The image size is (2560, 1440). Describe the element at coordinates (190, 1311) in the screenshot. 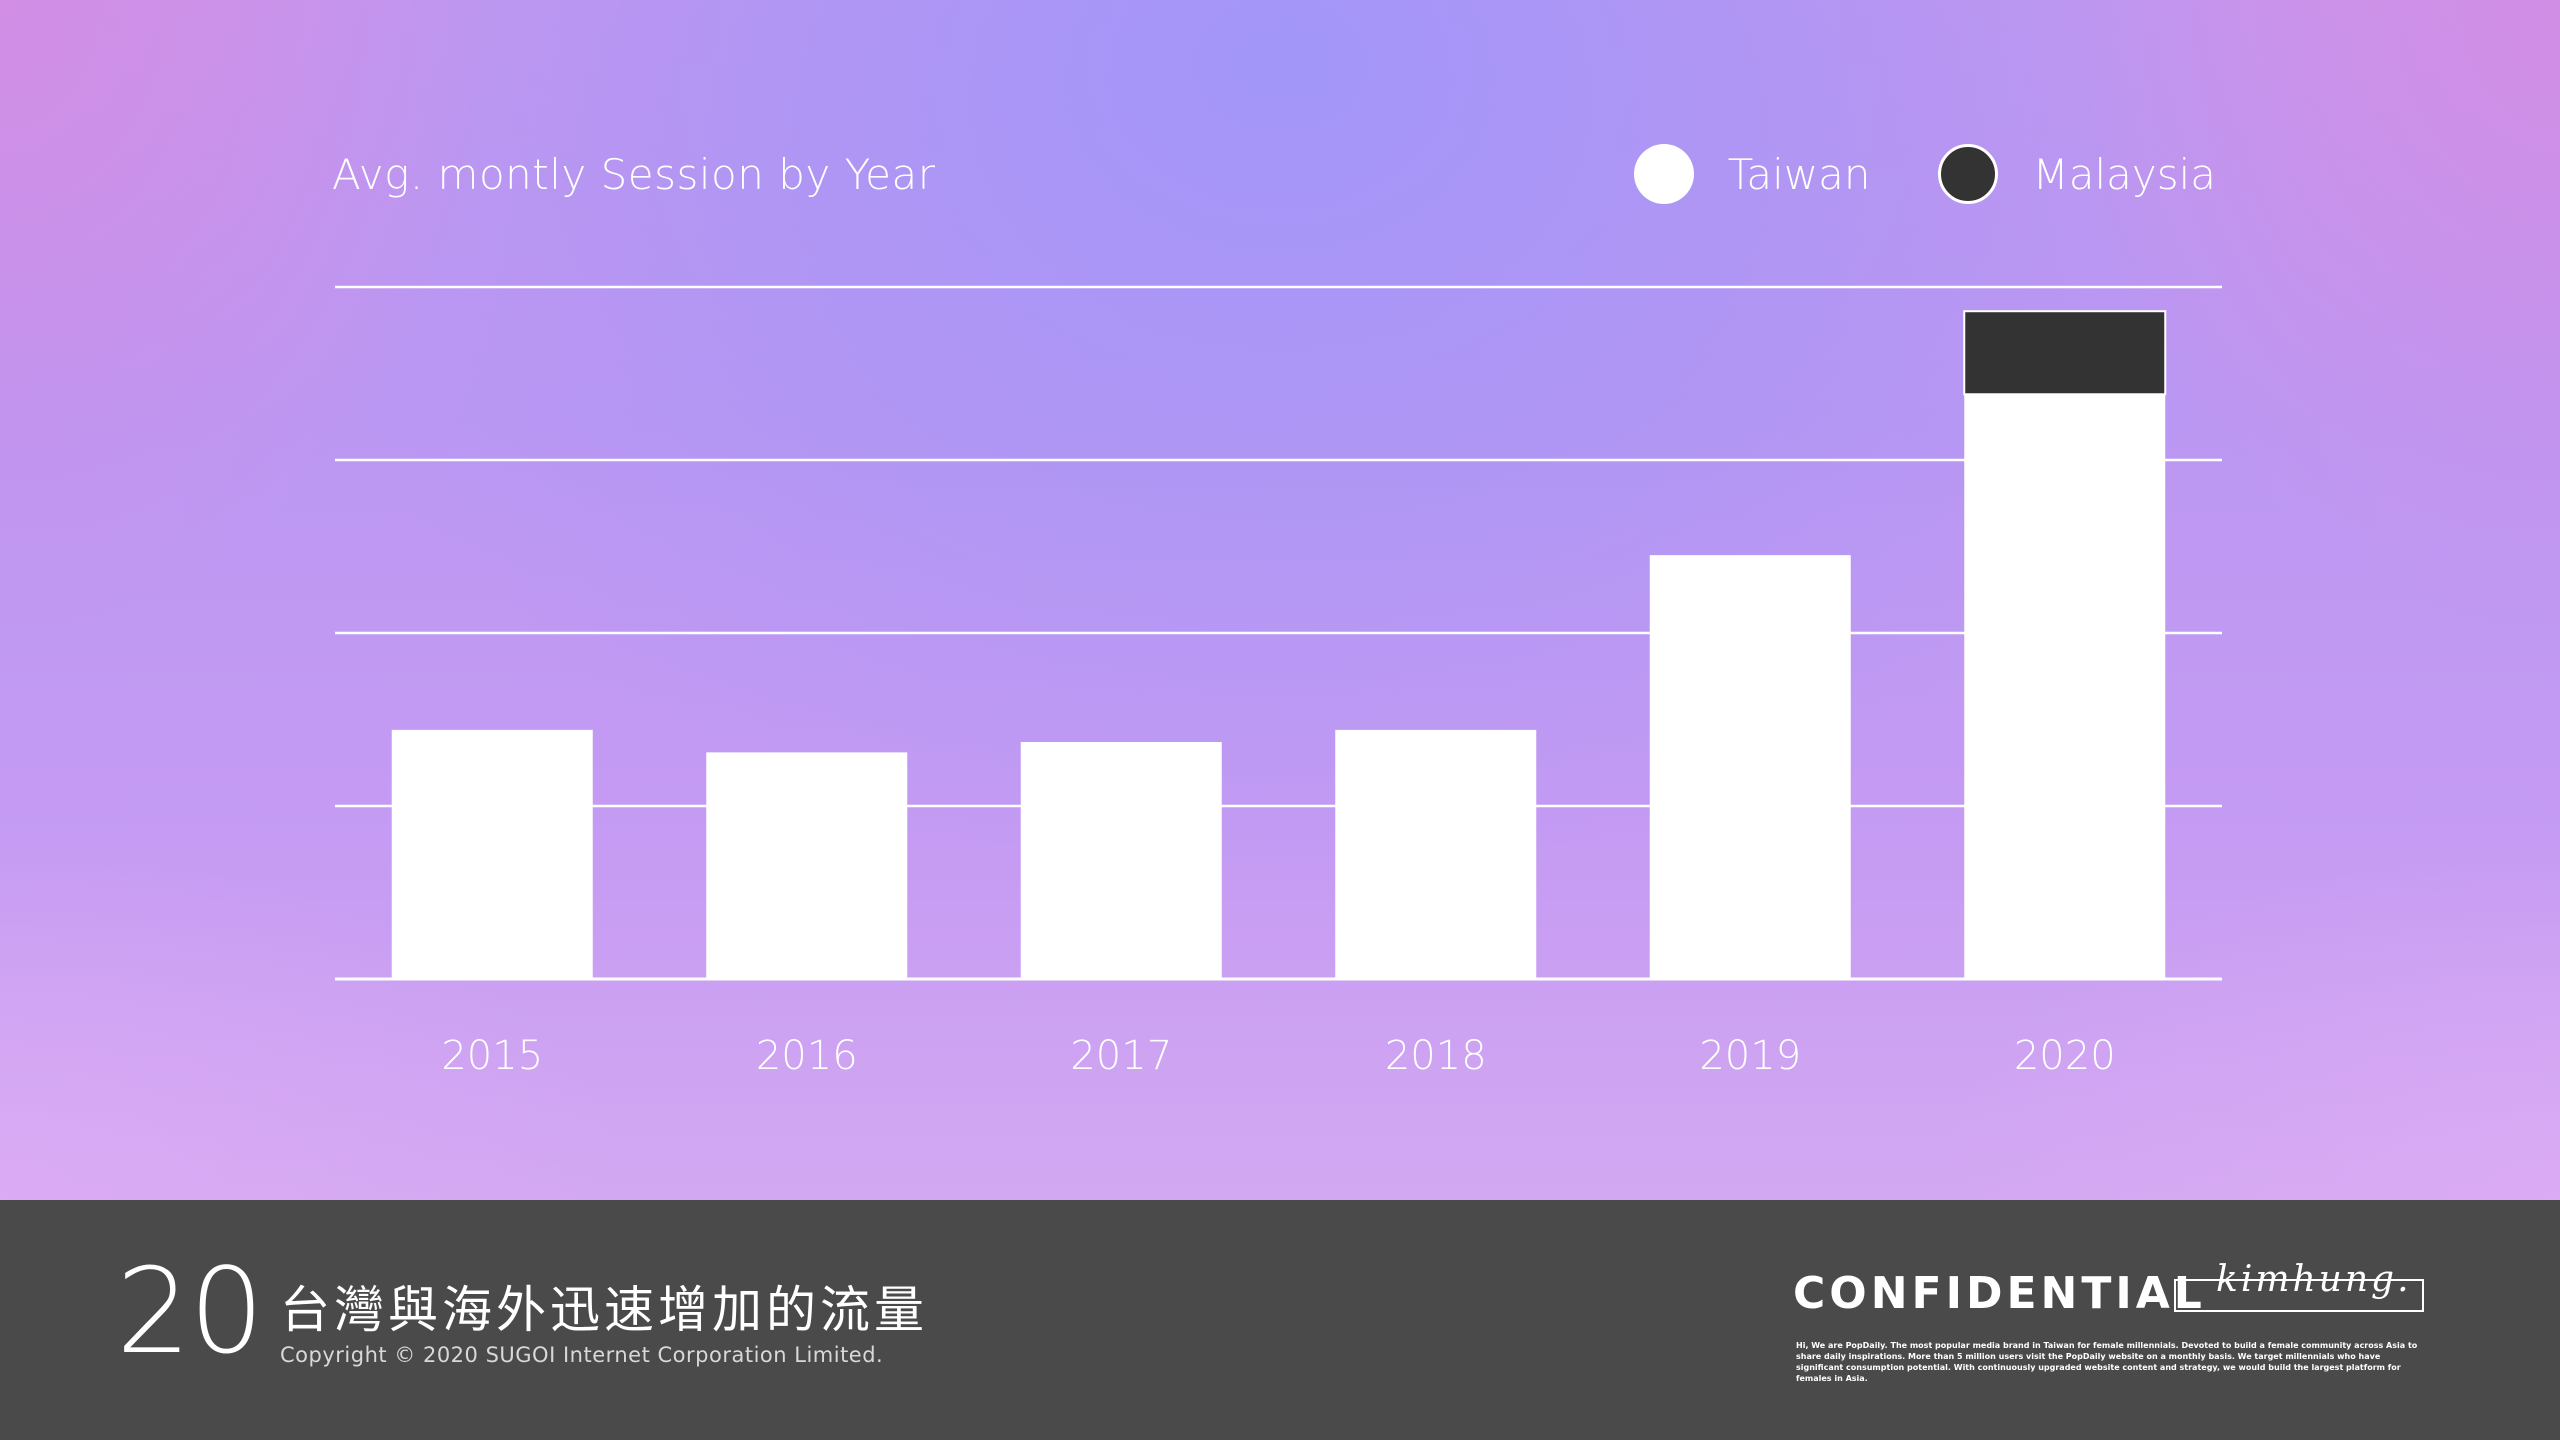

I see `page-number: 20` at that location.